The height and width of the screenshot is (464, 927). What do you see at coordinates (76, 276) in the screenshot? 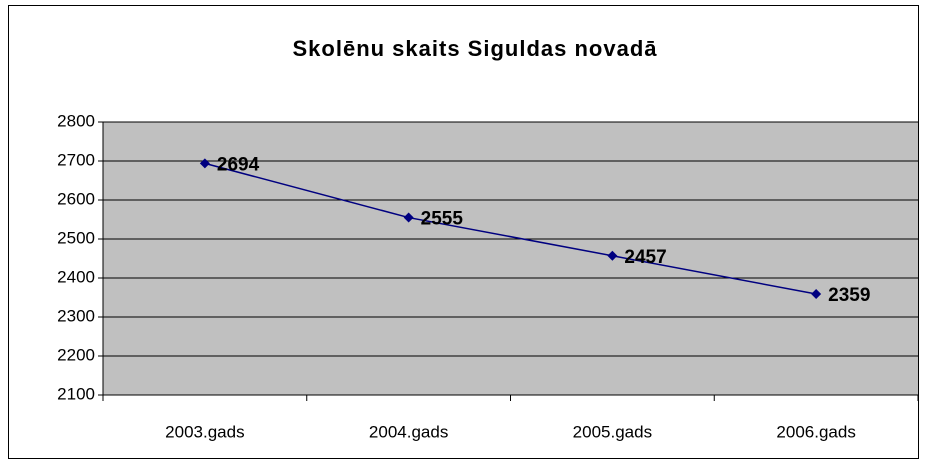
I see `y-tick-label: 2400` at bounding box center [76, 276].